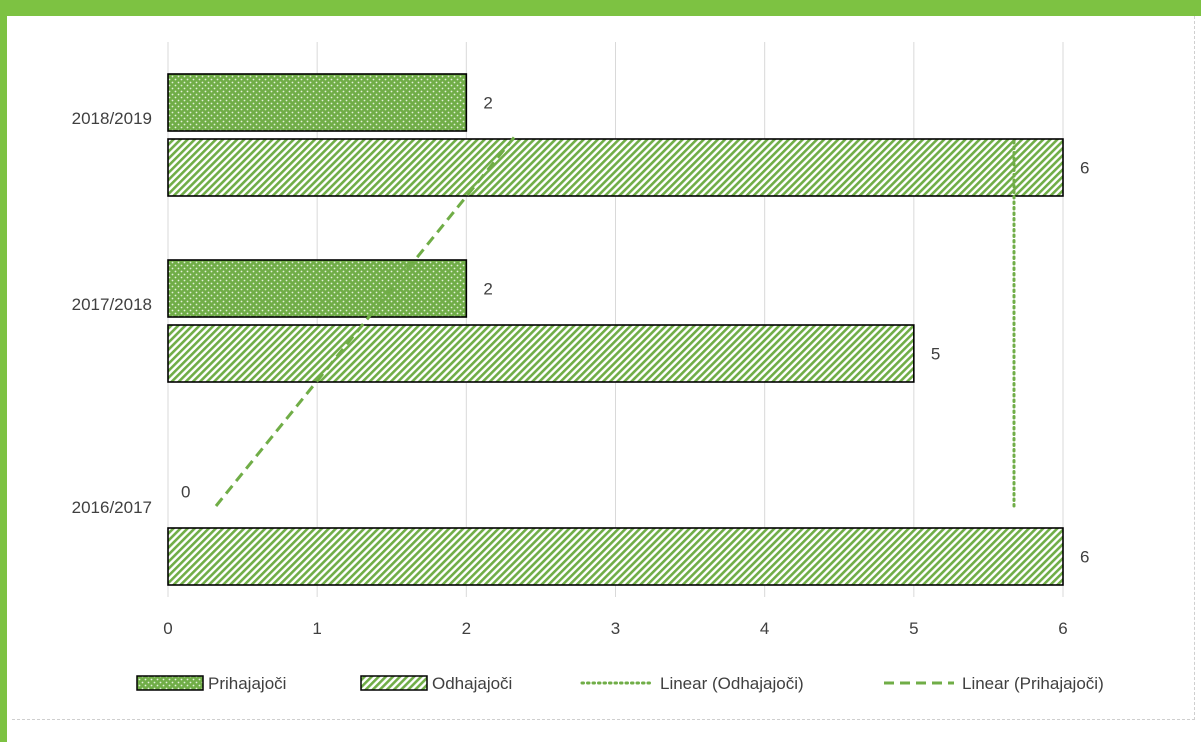  Describe the element at coordinates (185, 492) in the screenshot. I see `data-label: 0` at that location.